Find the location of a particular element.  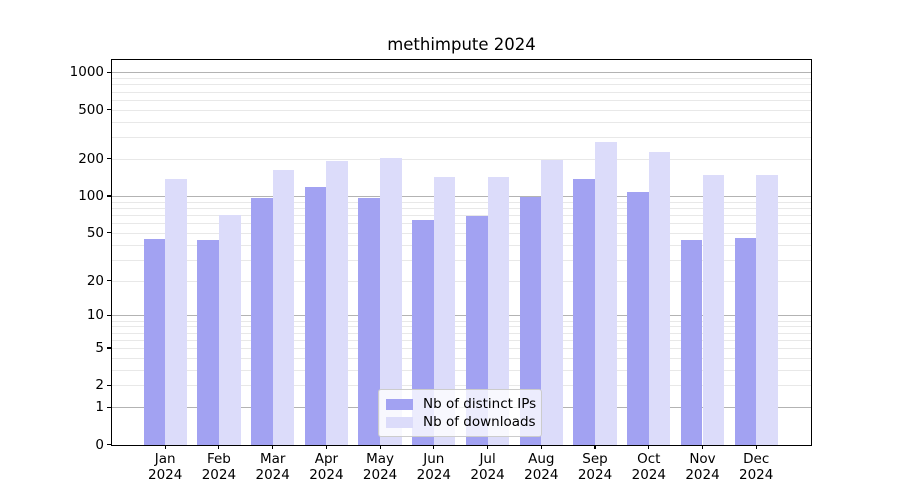

x-tick-label-jan: Jan 2024 is located at coordinates (165, 467).